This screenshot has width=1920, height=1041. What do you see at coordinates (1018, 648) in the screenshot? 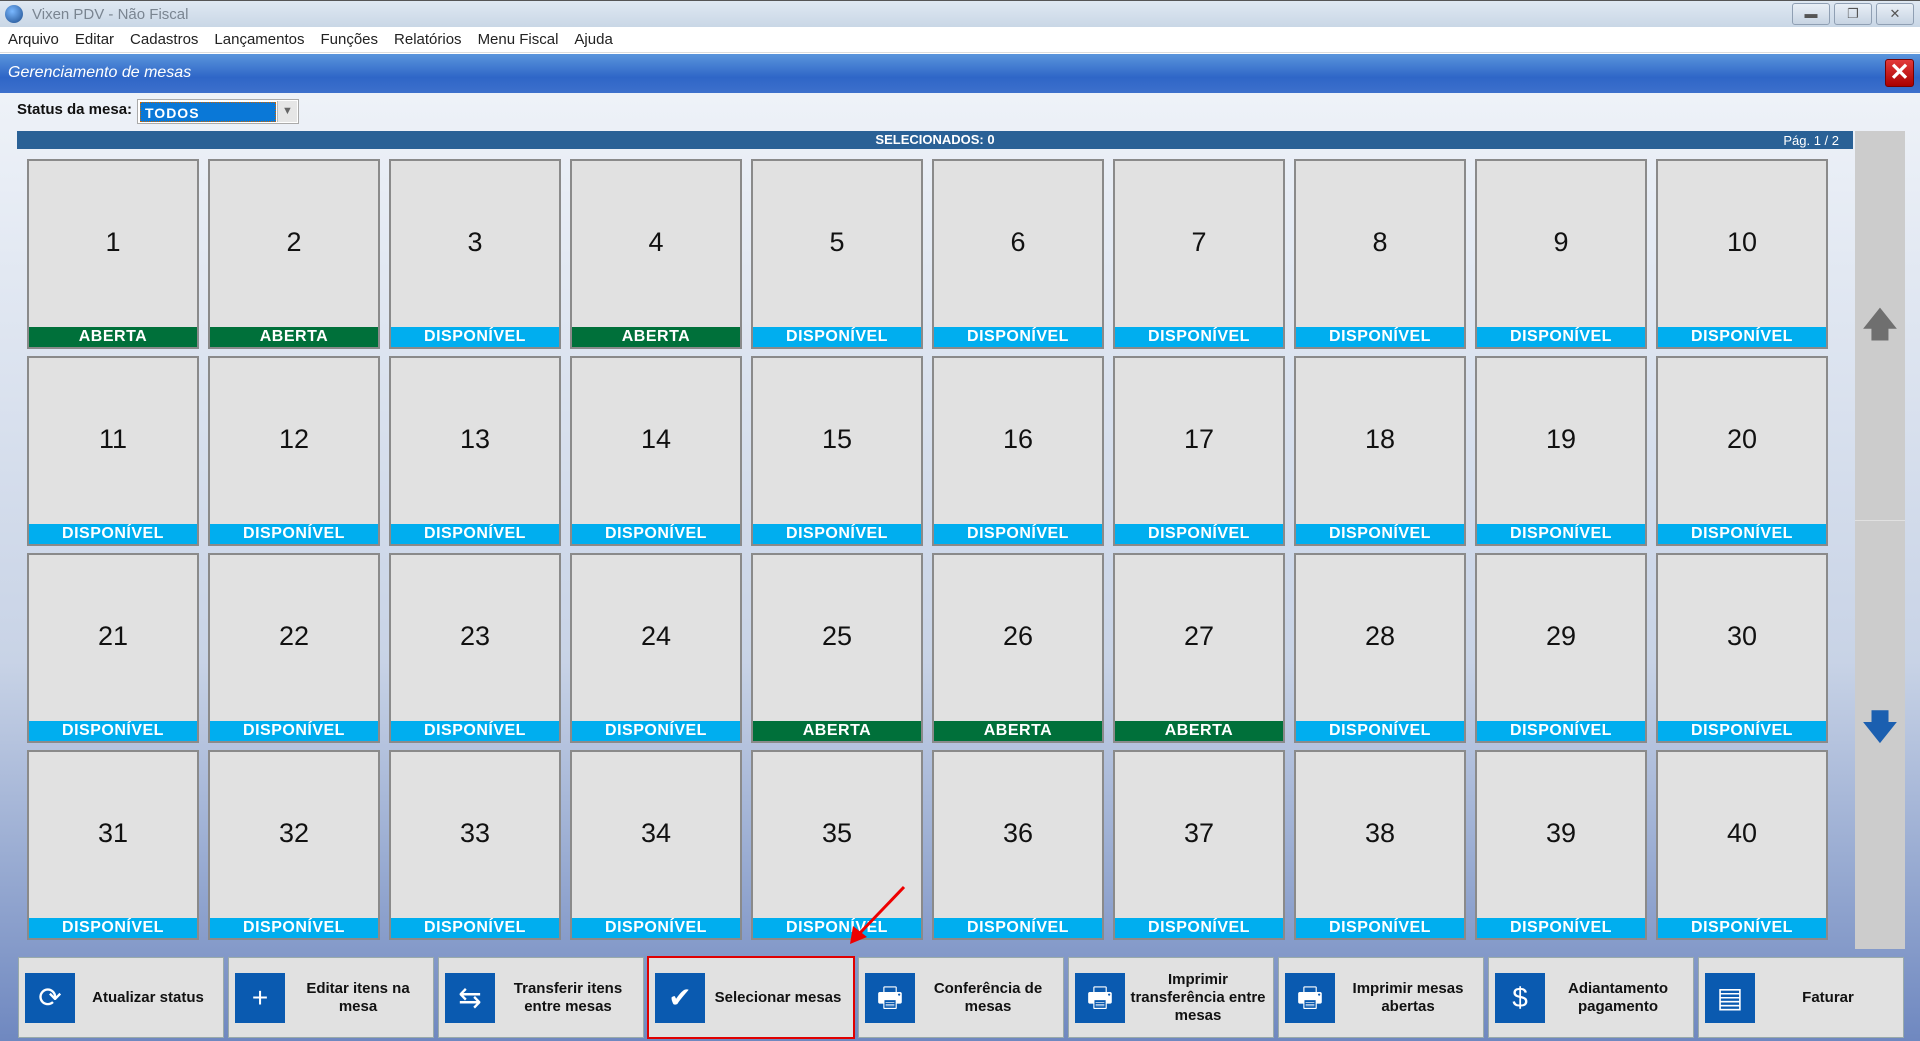
I see `table-tile: 26 ABERTA` at bounding box center [1018, 648].